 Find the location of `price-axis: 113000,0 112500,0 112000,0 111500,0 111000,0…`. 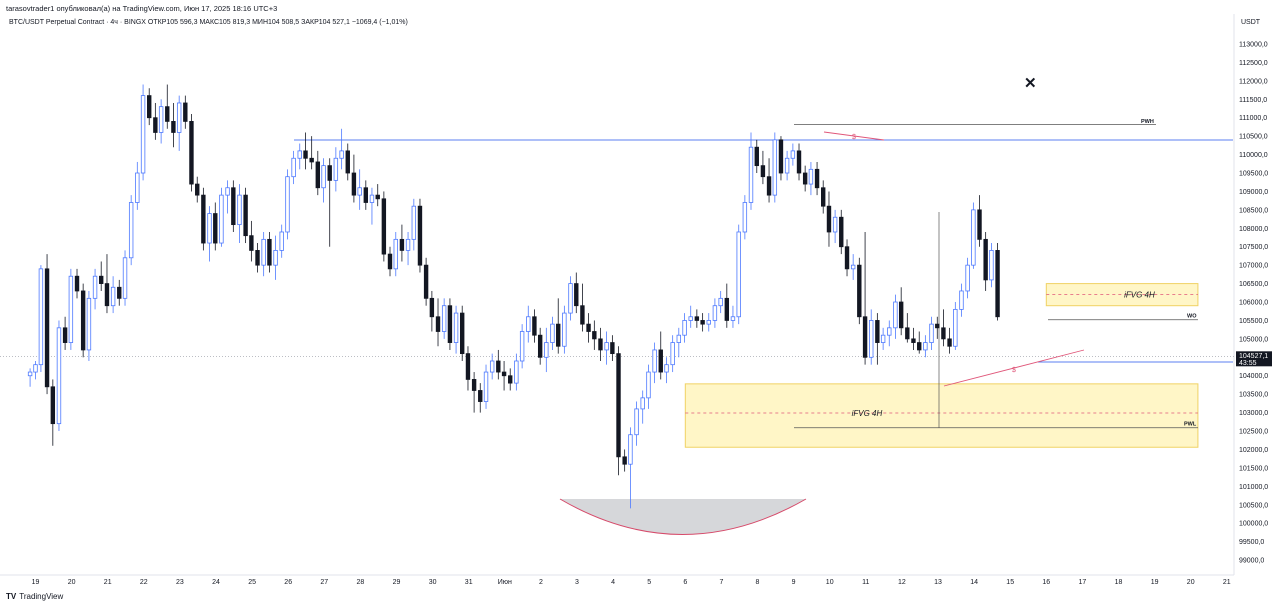

price-axis: 113000,0 112500,0 112000,0 111500,0 111000,0… is located at coordinates (1253, 303).